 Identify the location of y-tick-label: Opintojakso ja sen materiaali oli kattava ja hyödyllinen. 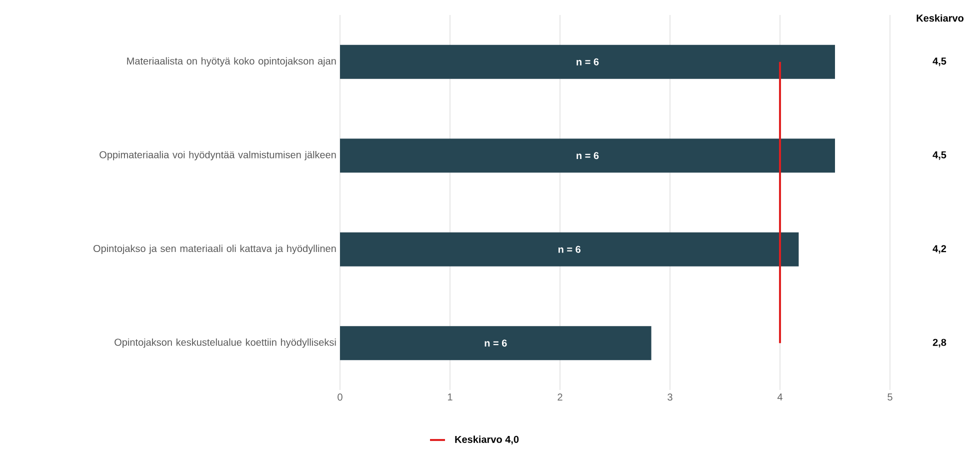
(214, 249).